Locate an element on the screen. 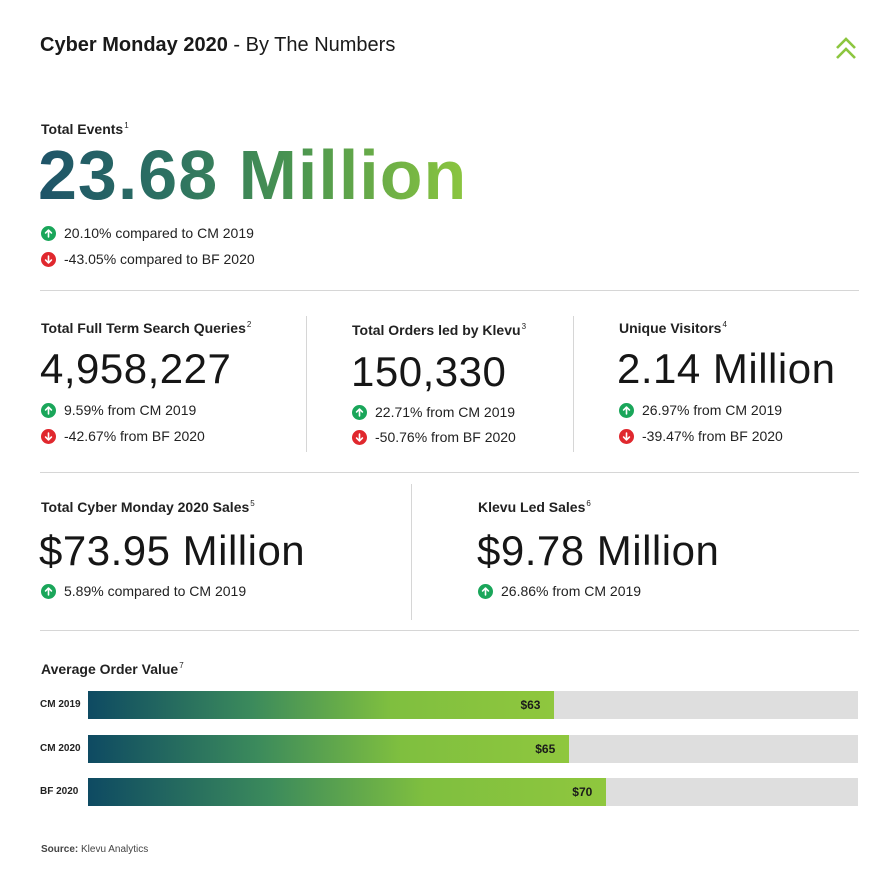  change-text: 20.10% compared to CM 2019 is located at coordinates (159, 233).